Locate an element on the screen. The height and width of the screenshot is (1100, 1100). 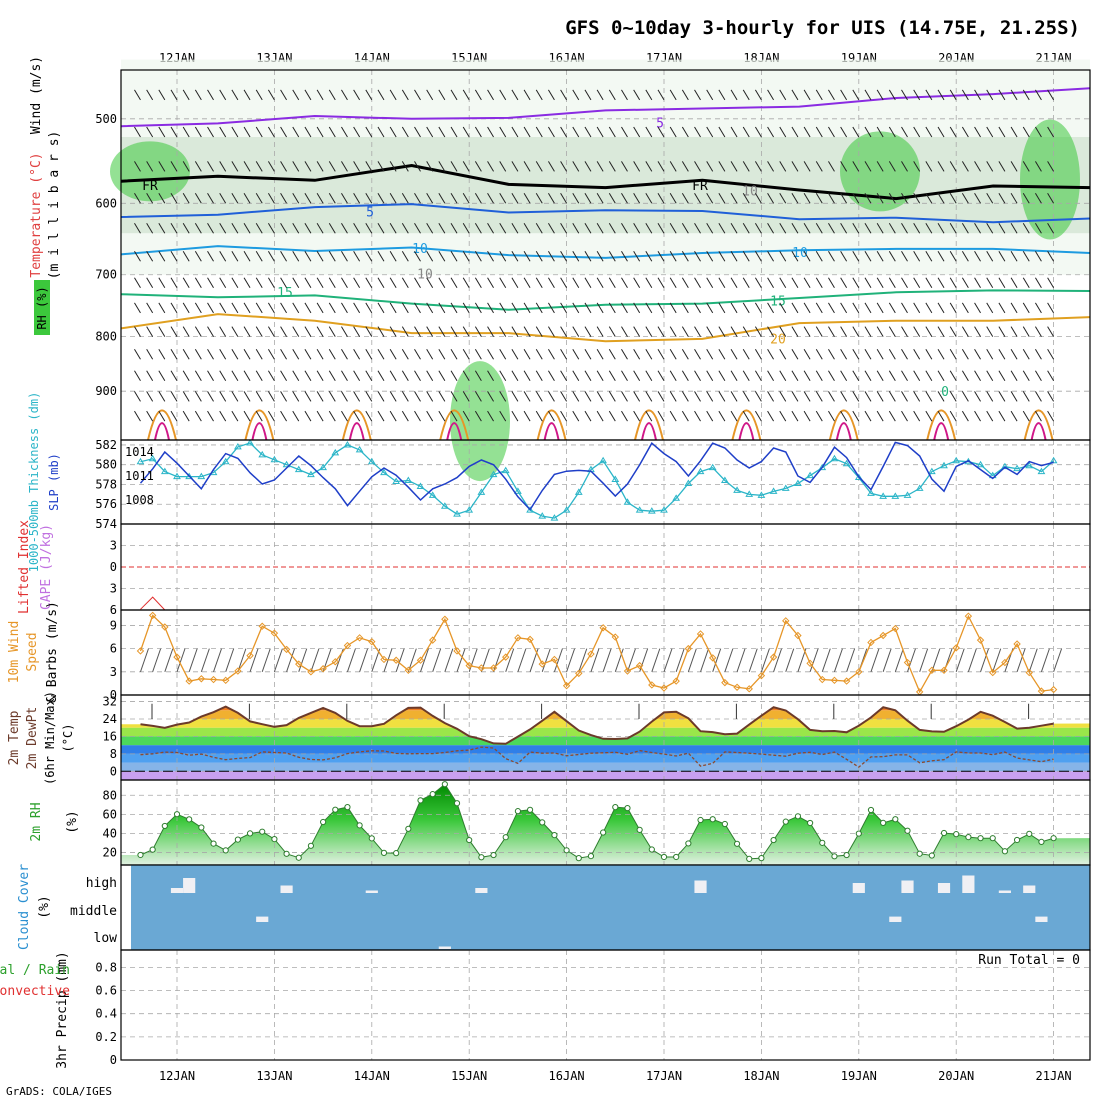
slp-tick-label: 1014 is located at coordinates (139, 452).